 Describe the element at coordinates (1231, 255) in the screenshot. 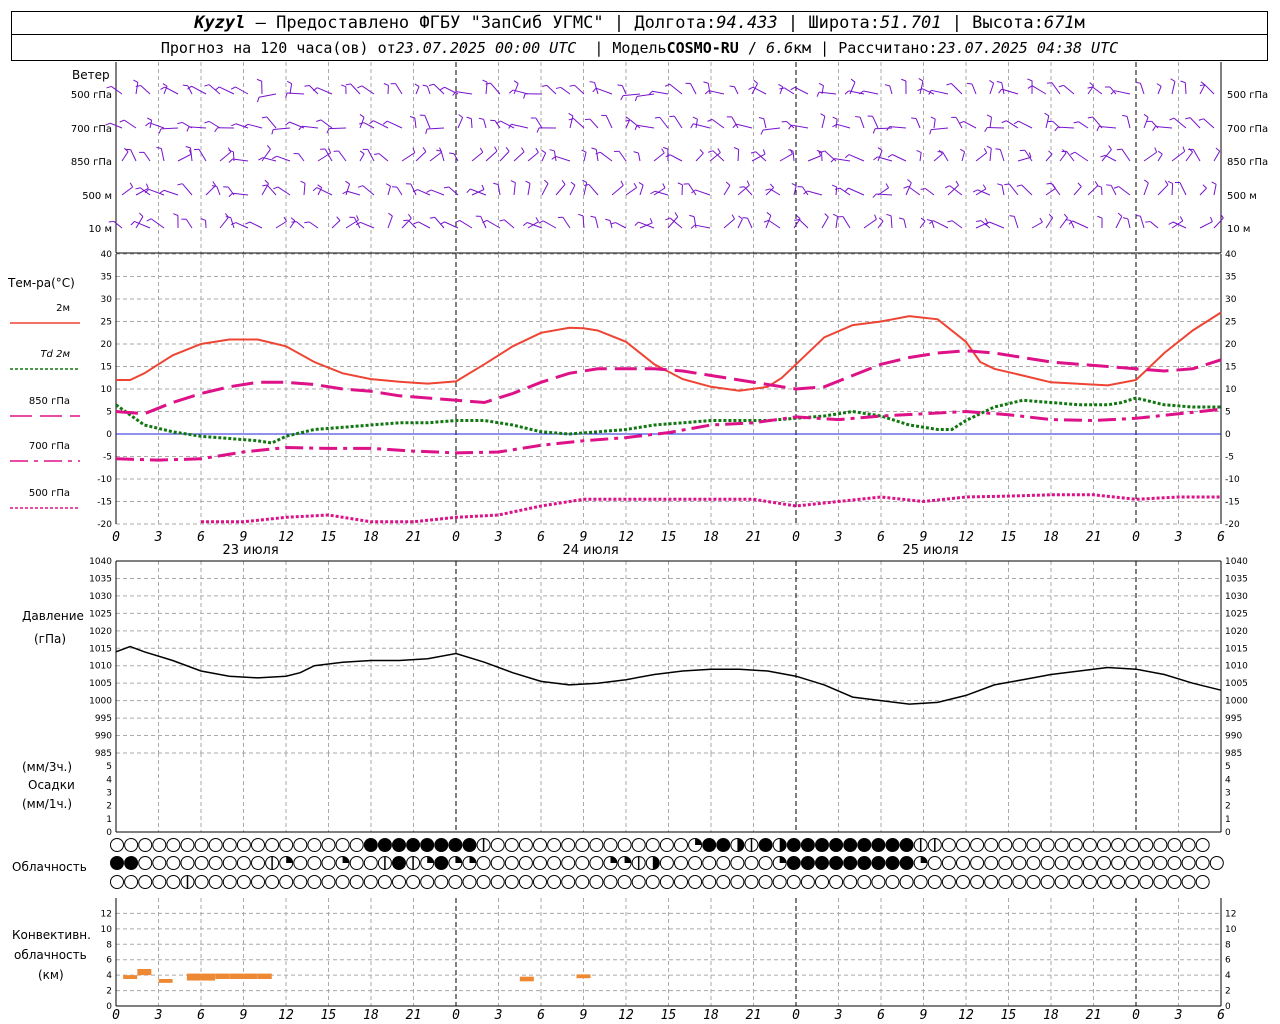

I see `temp-ytick: 40` at that location.